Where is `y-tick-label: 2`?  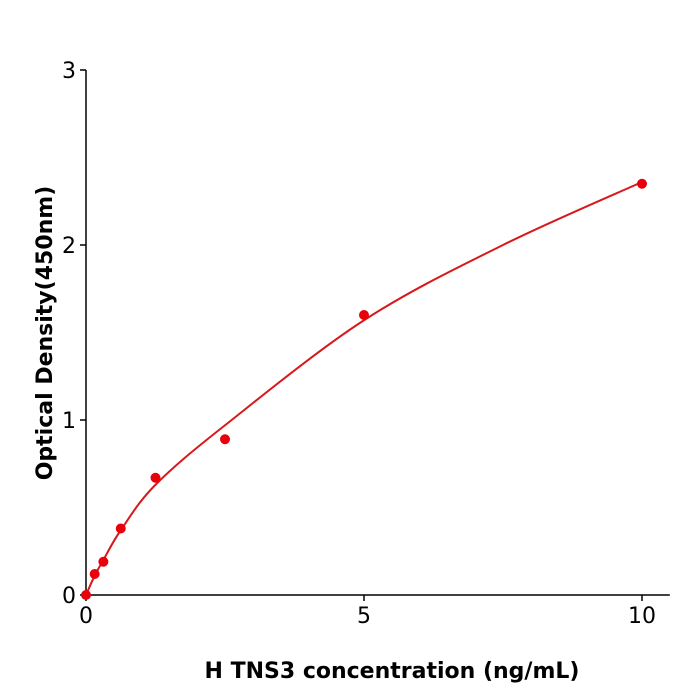 y-tick-label: 2 is located at coordinates (69, 246).